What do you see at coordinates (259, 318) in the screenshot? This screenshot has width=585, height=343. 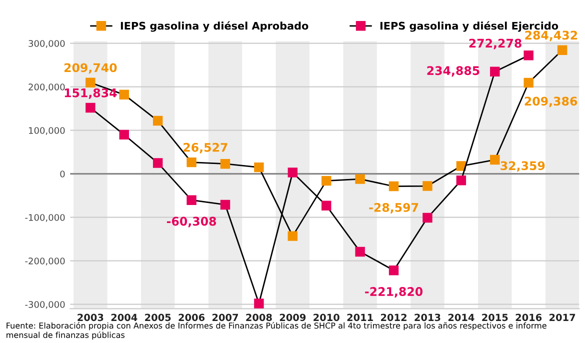 I see `x-tick-label: 2008` at bounding box center [259, 318].